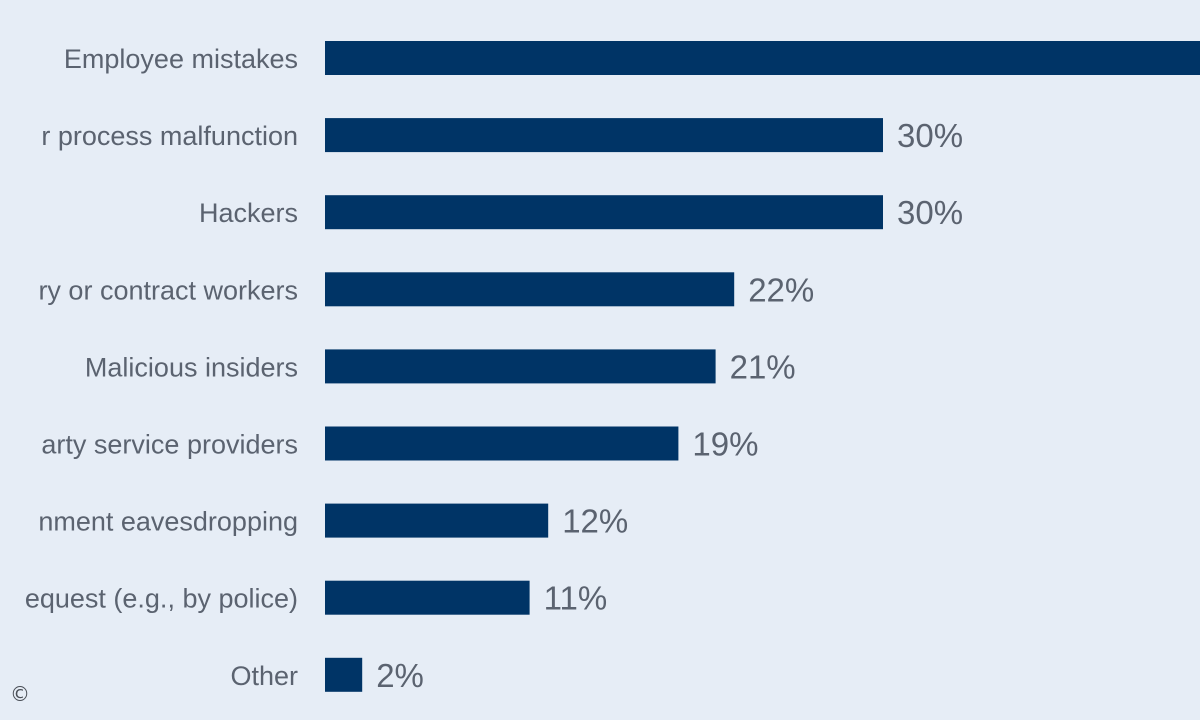  I want to click on category-label: nment eavesdropping, so click(168, 522).